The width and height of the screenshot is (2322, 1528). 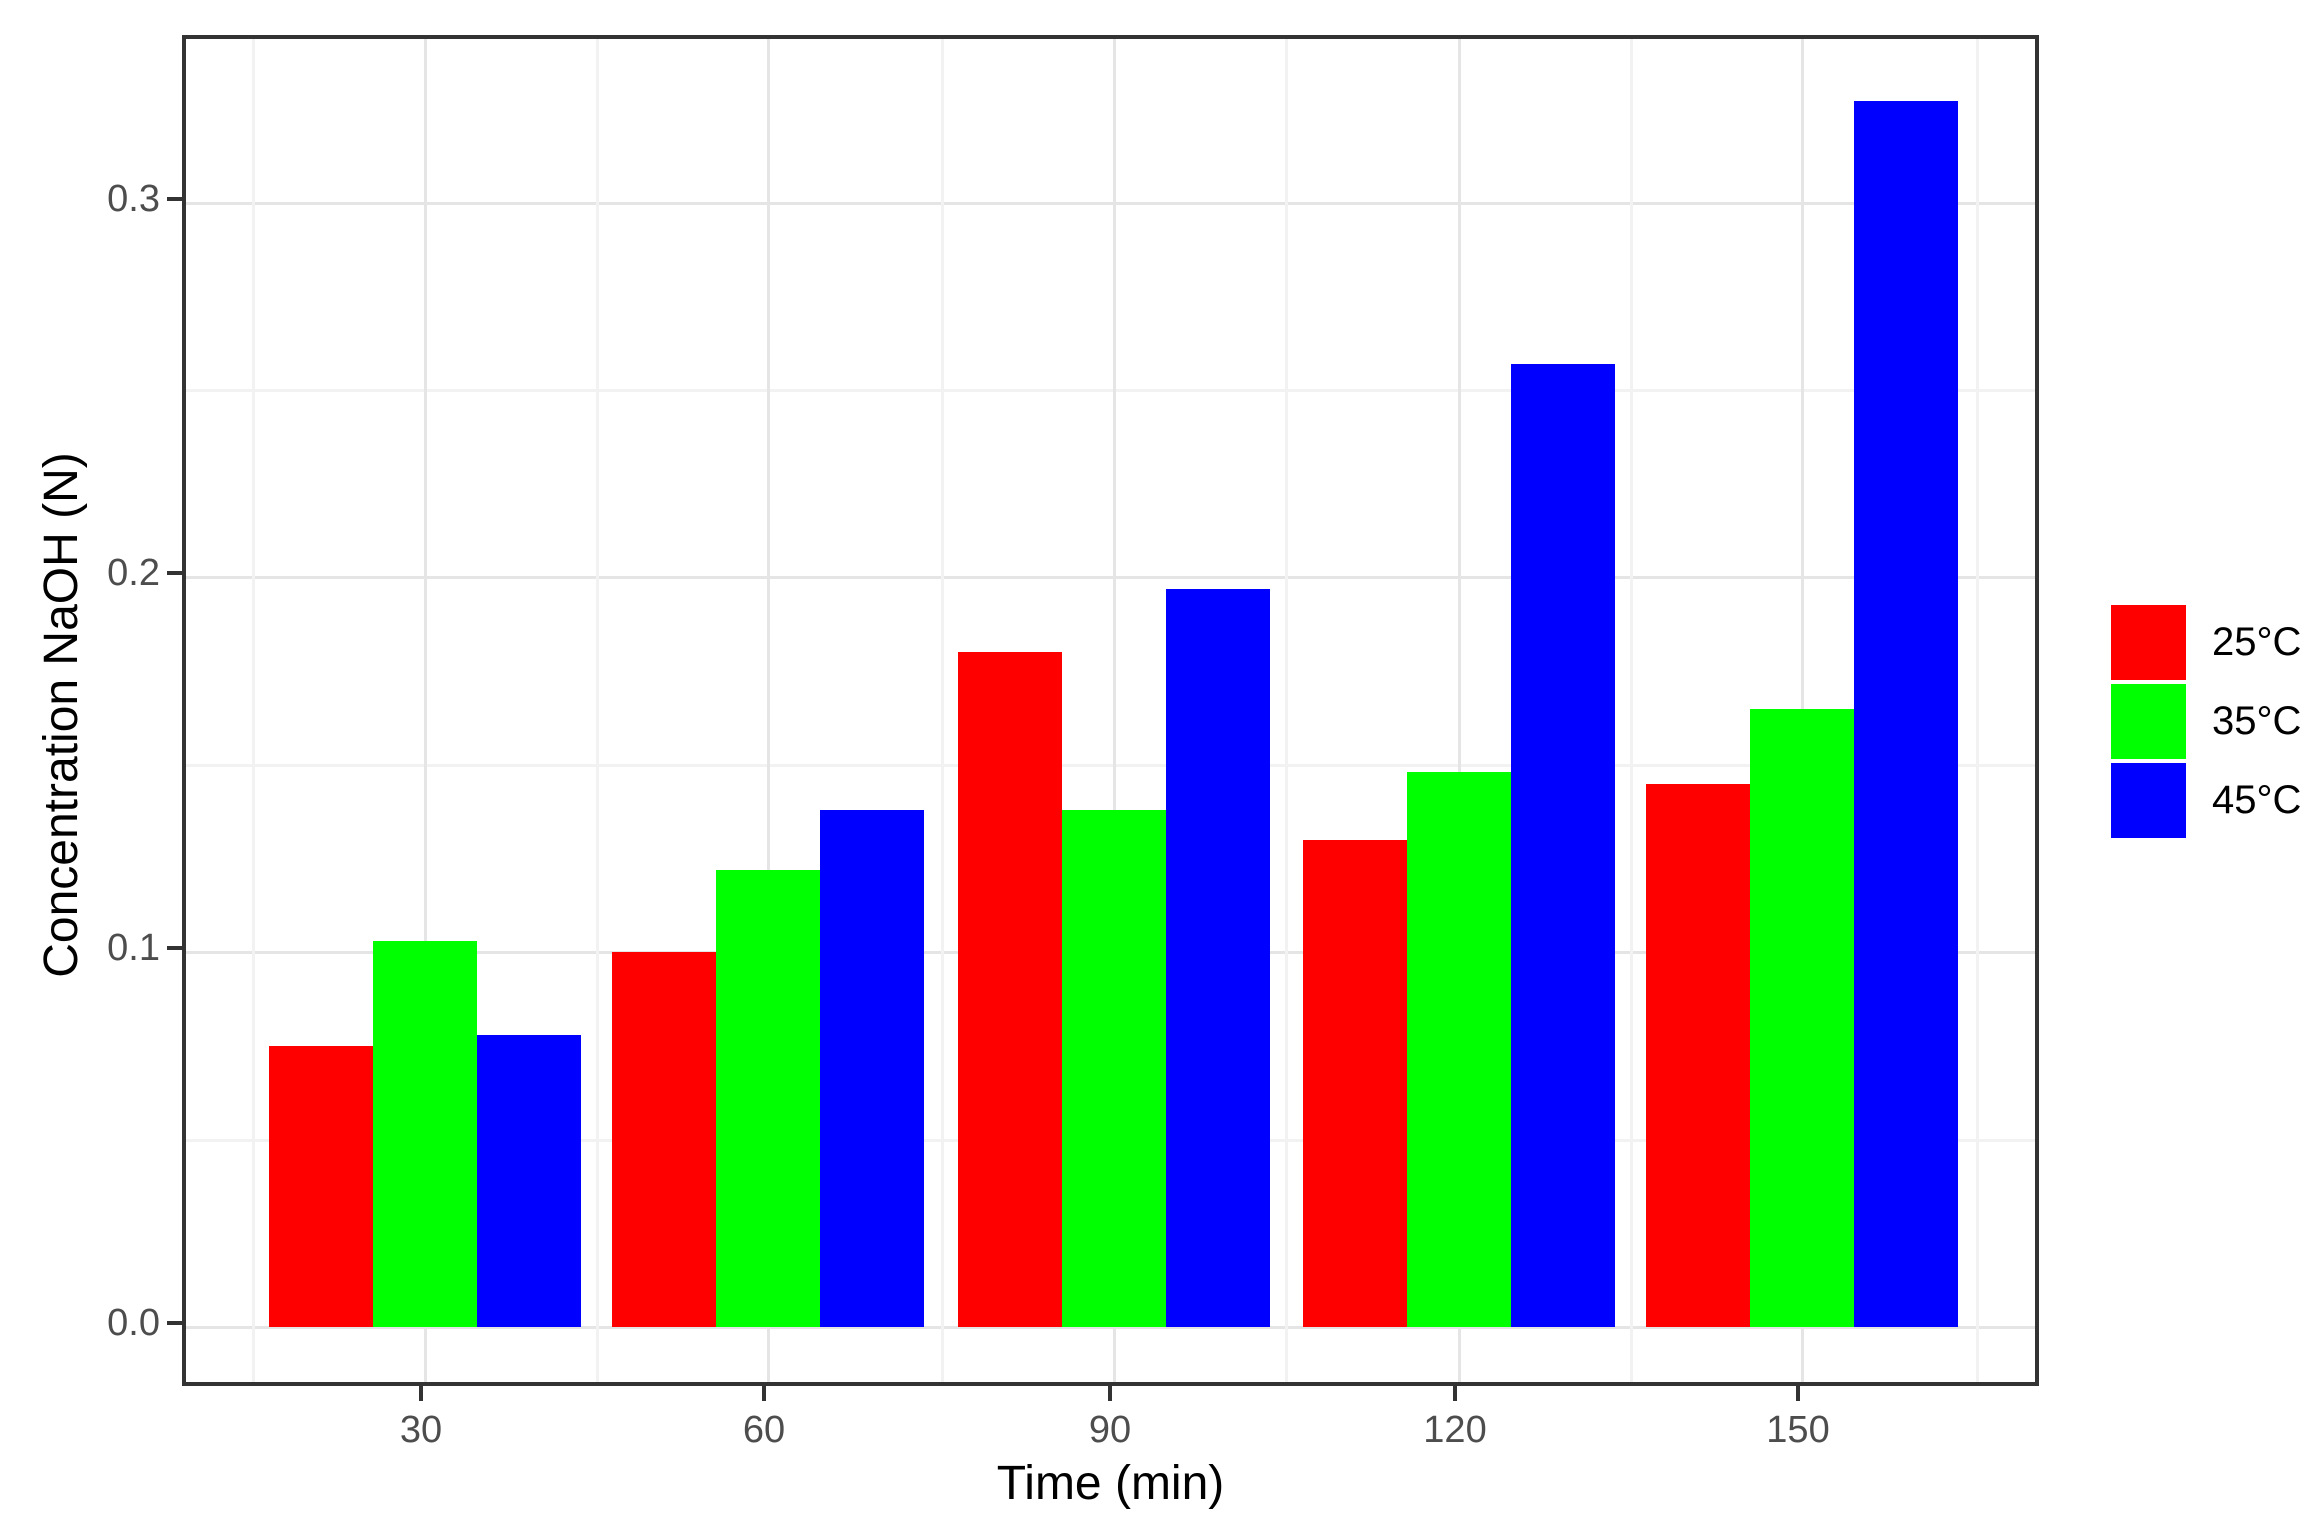 What do you see at coordinates (2206, 642) in the screenshot?
I see `legend-item: 25°C` at bounding box center [2206, 642].